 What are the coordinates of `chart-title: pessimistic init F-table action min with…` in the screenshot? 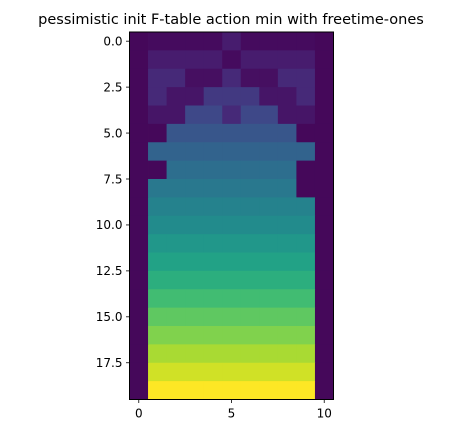 It's located at (231, 20).